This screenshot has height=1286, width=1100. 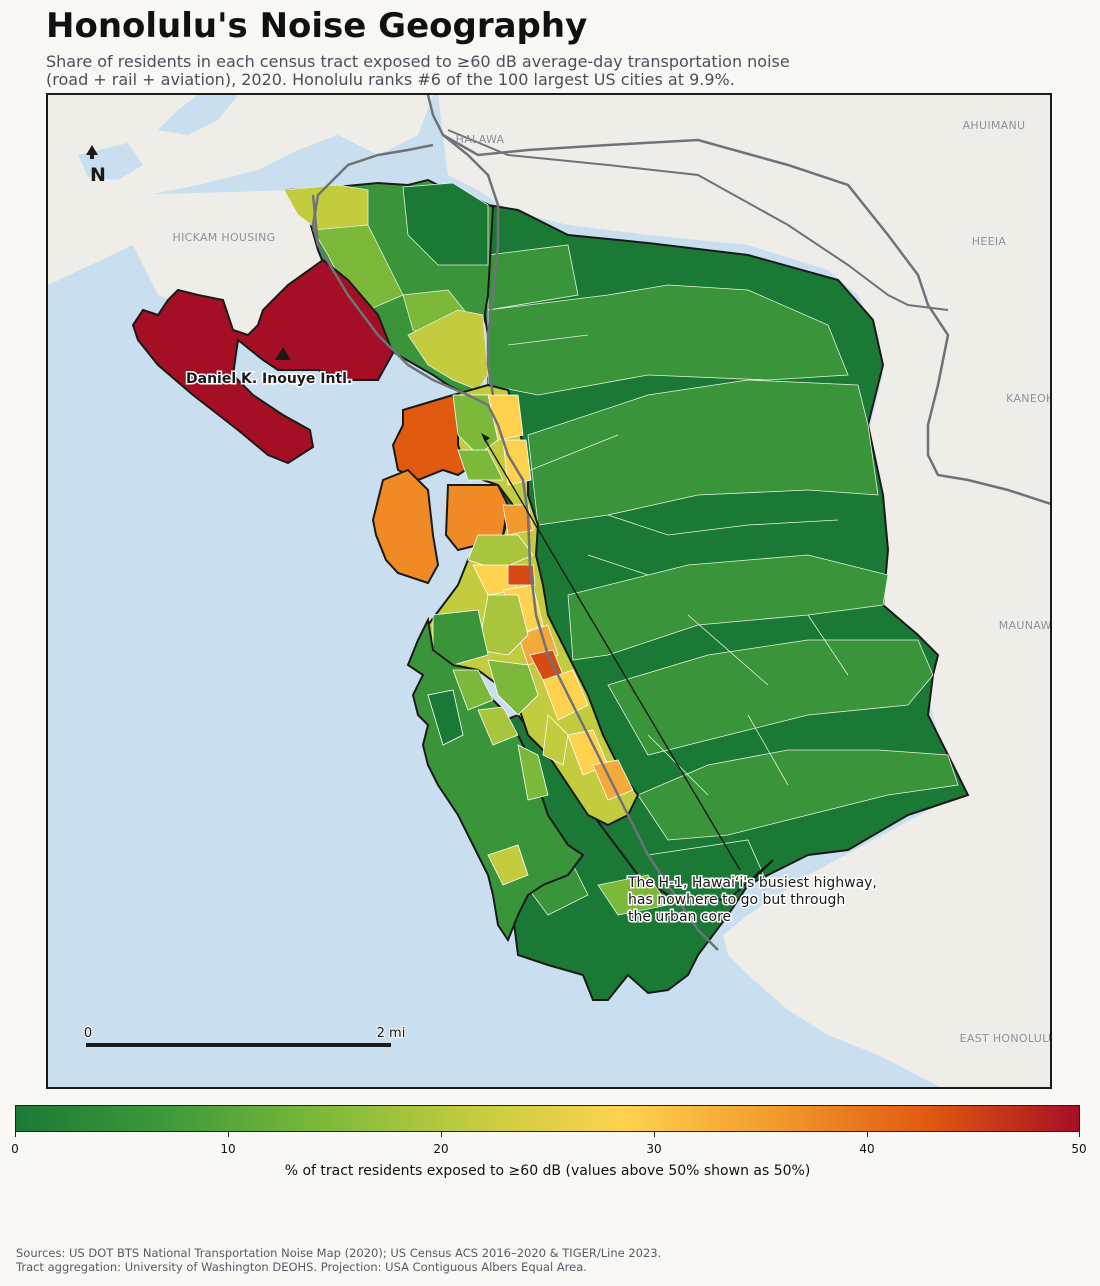 I want to click on place-label-maunawili: MAUNAWILI, so click(x=1025, y=625).